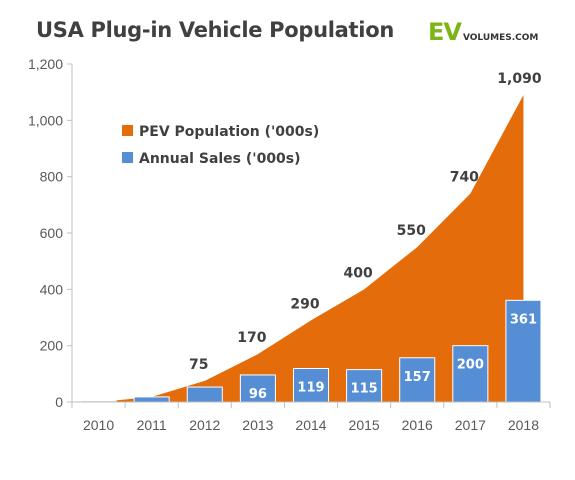 The height and width of the screenshot is (480, 575). I want to click on x-axis: 2010 2011 2012 2013 2014 2015 2016 2017 2018, so click(311, 417).